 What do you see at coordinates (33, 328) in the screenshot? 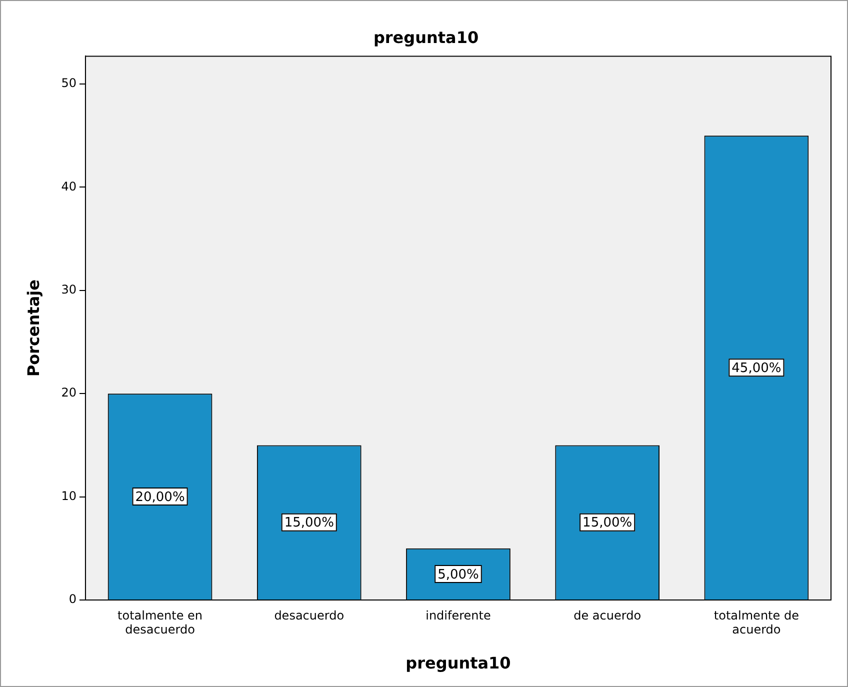
I see `y-axis-title: Porcentaje` at bounding box center [33, 328].